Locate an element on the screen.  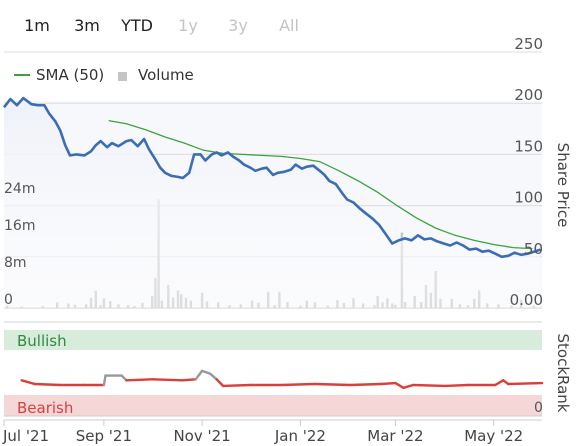
volume-axis: 0 8m 16m 24m is located at coordinates (19, 244).